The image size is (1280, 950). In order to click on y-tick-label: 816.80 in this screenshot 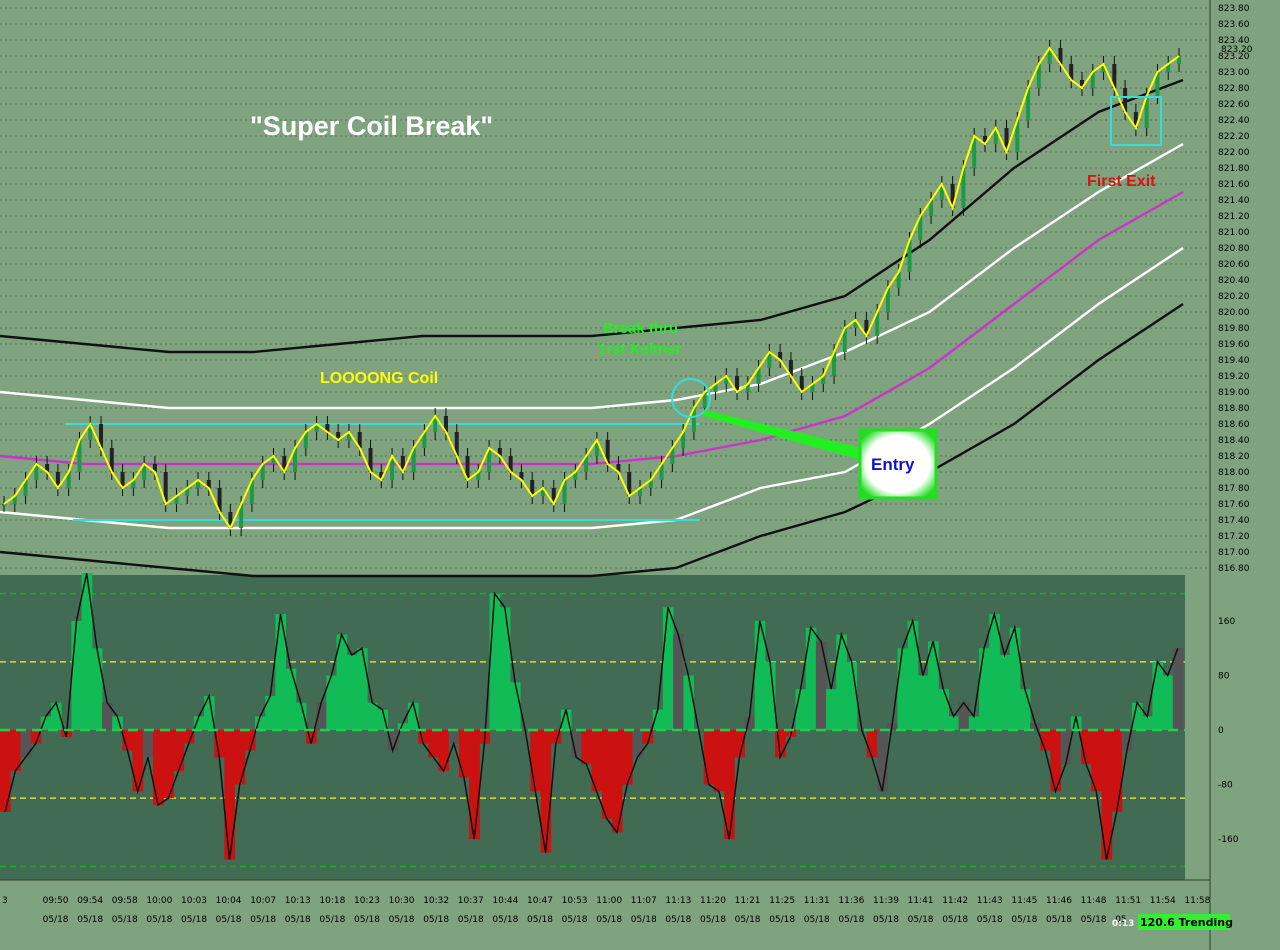, I will do `click(1234, 569)`.